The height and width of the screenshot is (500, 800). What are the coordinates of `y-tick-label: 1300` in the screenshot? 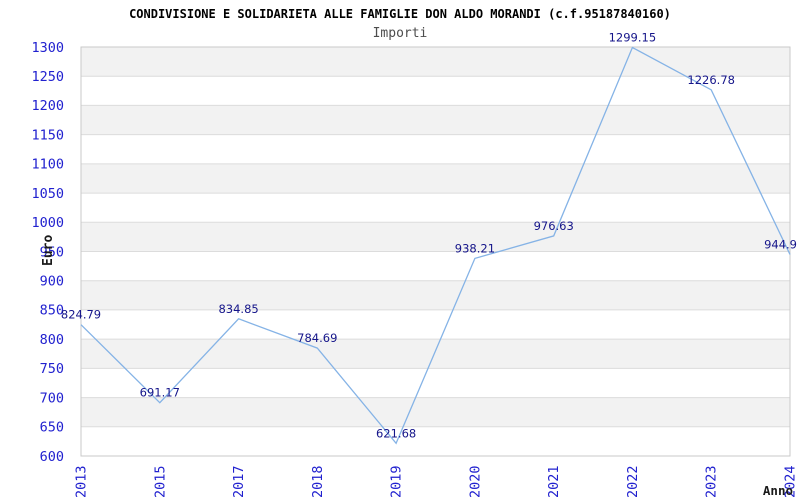 It's located at (47, 48).